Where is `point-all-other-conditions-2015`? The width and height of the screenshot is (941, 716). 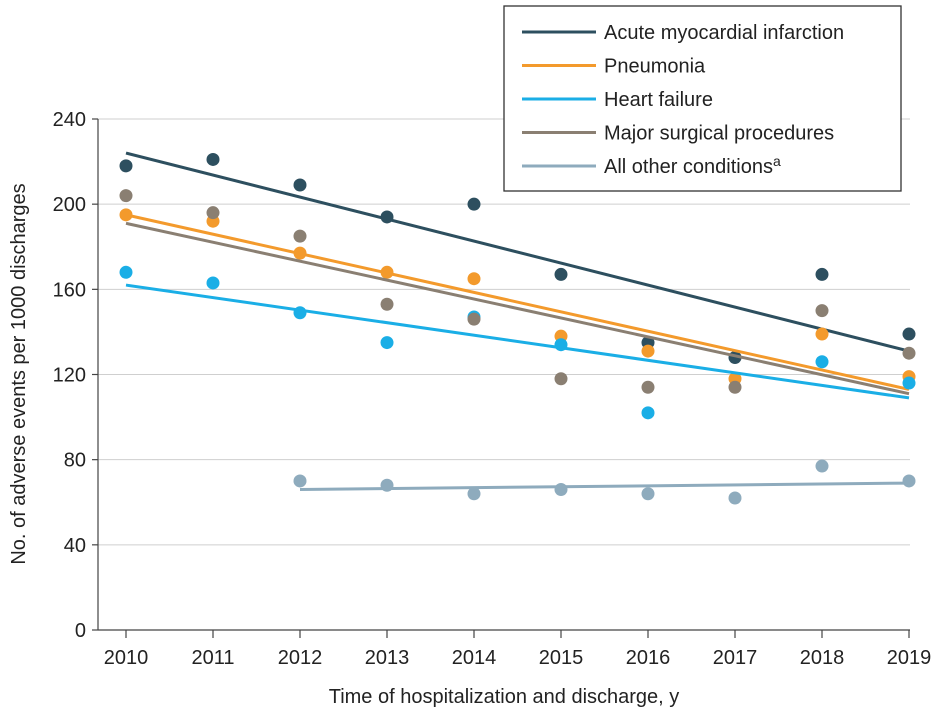
point-all-other-conditions-2015 is located at coordinates (561, 489).